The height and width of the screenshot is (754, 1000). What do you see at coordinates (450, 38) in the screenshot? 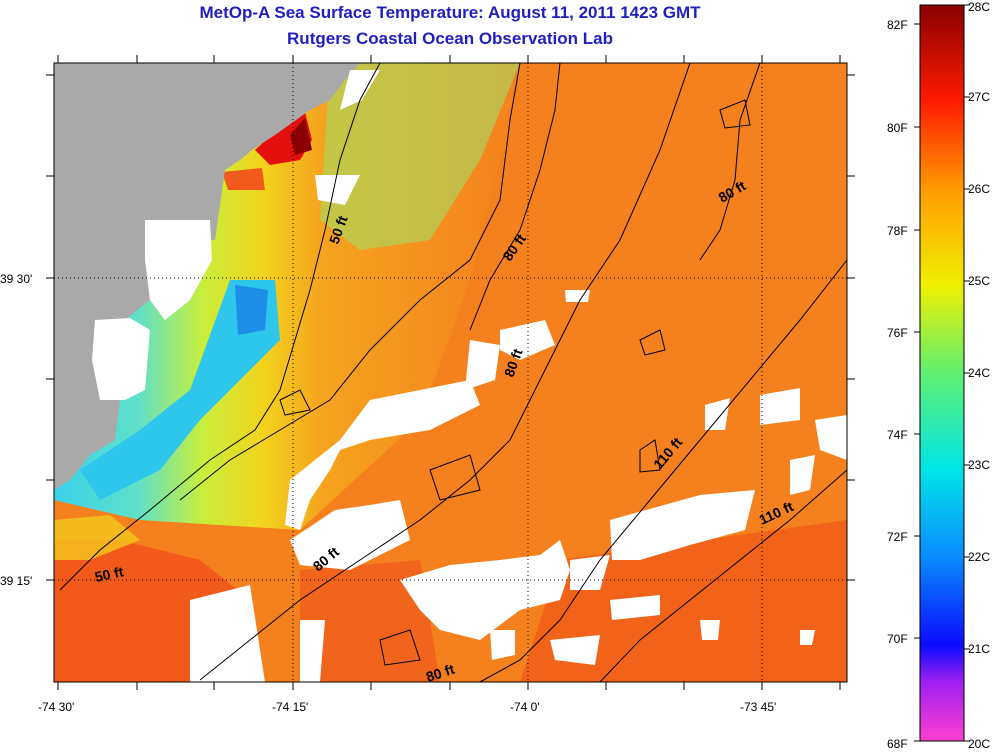
I see `map-subtitle: Rutgers Coastal Ocean Observation Lab` at bounding box center [450, 38].